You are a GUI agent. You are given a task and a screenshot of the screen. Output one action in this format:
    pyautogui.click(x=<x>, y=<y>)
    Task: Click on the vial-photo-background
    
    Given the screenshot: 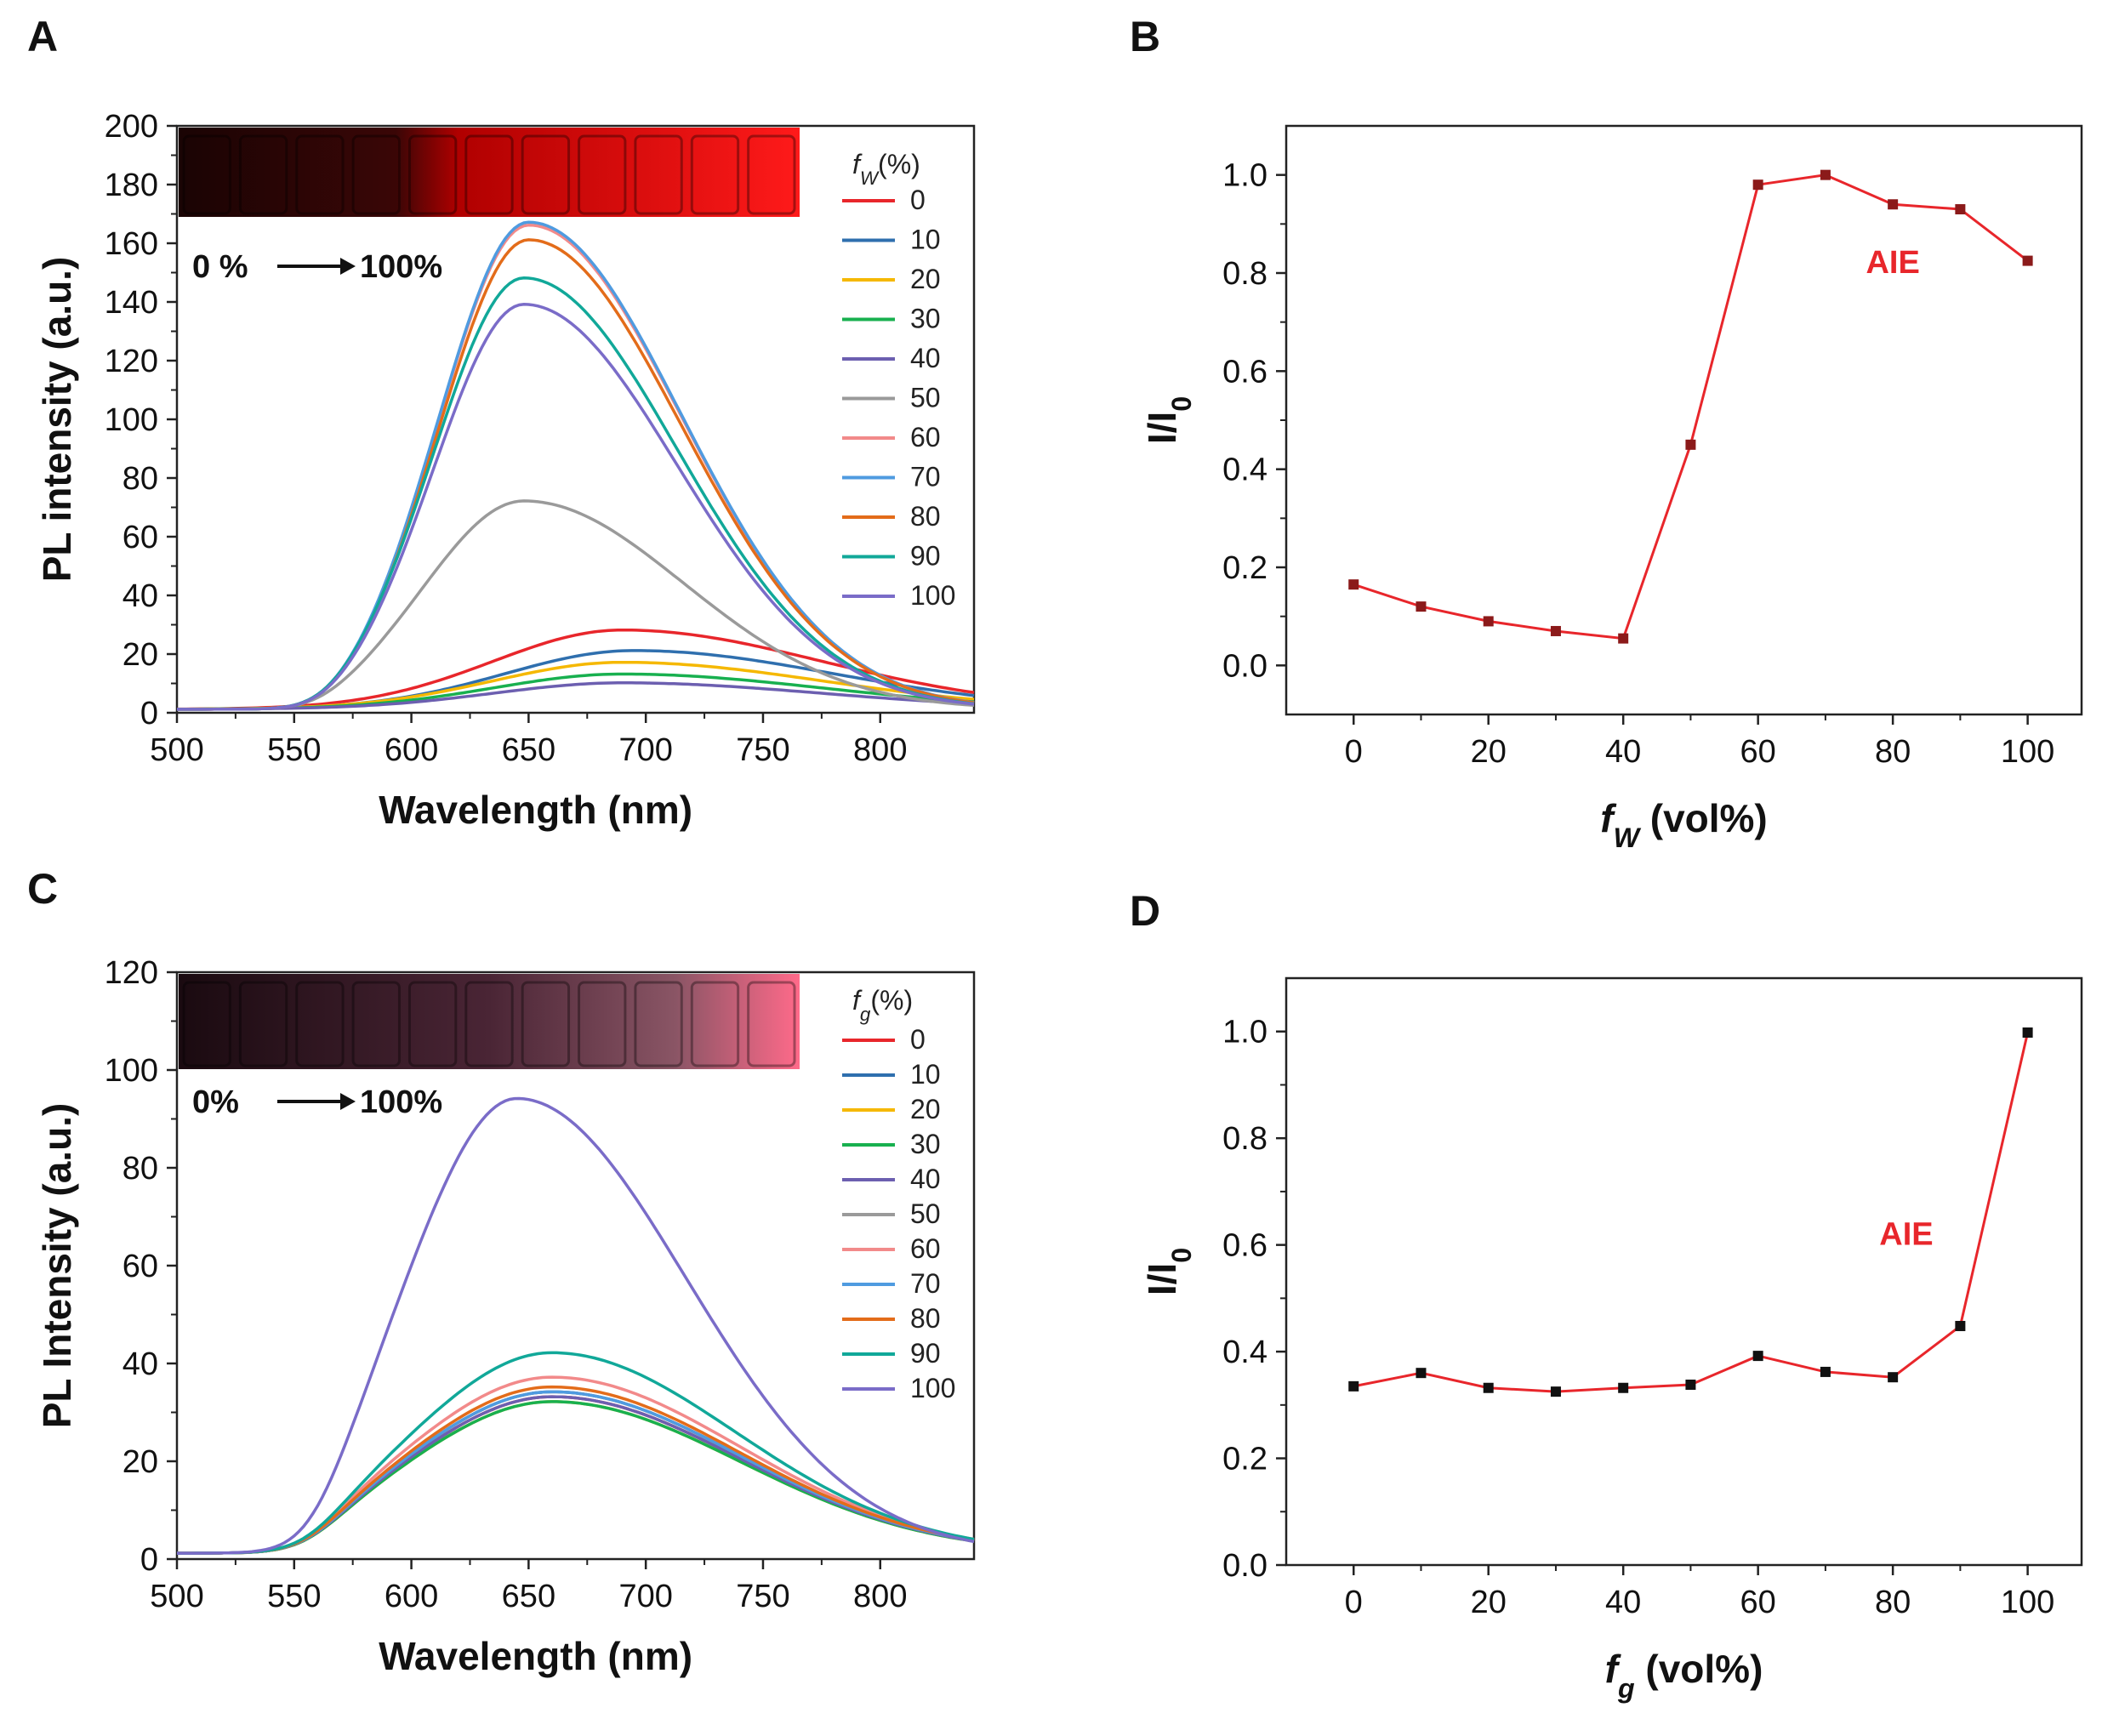 What is the action you would take?
    pyautogui.click(x=489, y=1021)
    